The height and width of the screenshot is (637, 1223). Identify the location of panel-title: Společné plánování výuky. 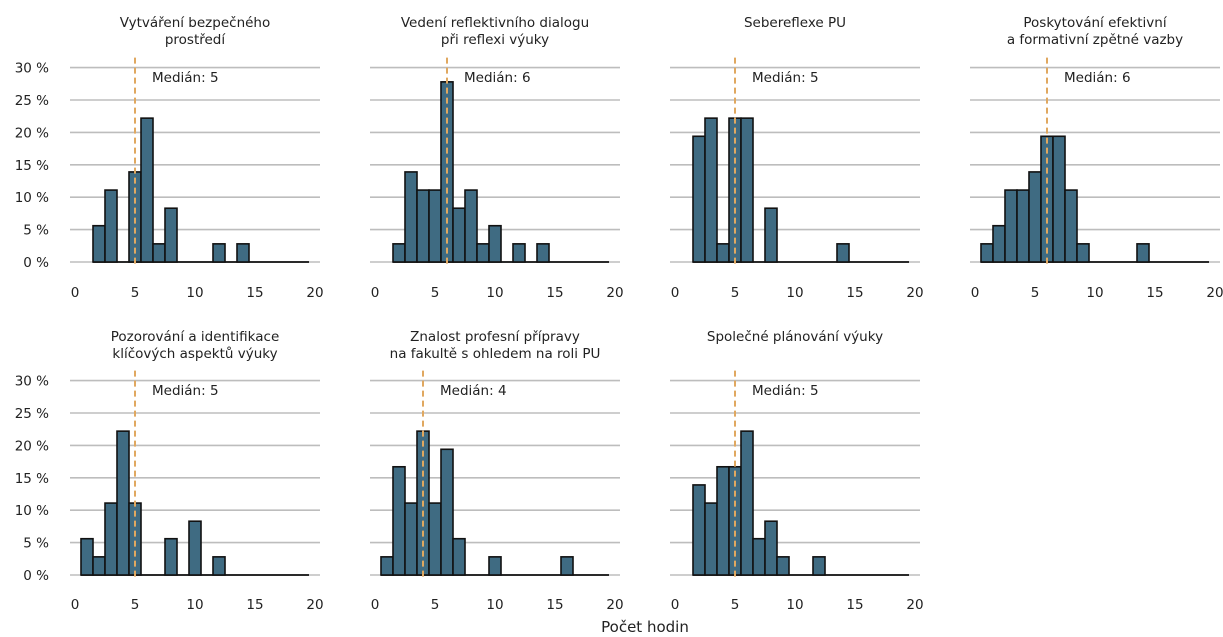
(795, 337).